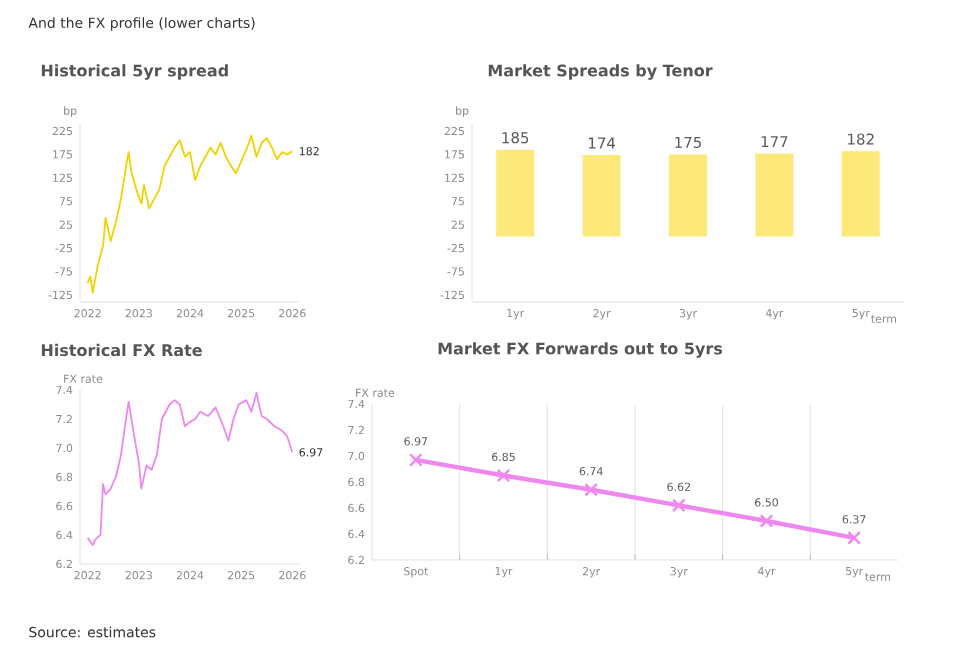  Describe the element at coordinates (600, 72) in the screenshot. I see `chart-title: Market Spreads by Tenor` at that location.